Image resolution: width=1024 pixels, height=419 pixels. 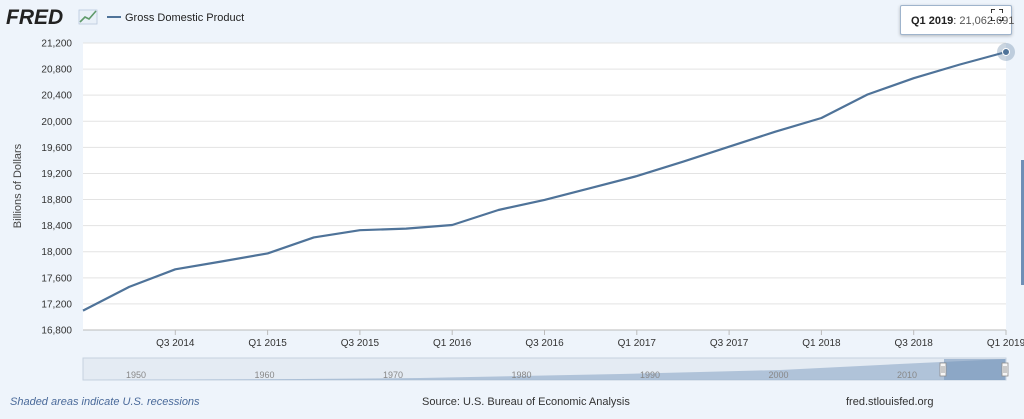 What do you see at coordinates (452, 343) in the screenshot?
I see `x-tick-label: Q1 2016` at bounding box center [452, 343].